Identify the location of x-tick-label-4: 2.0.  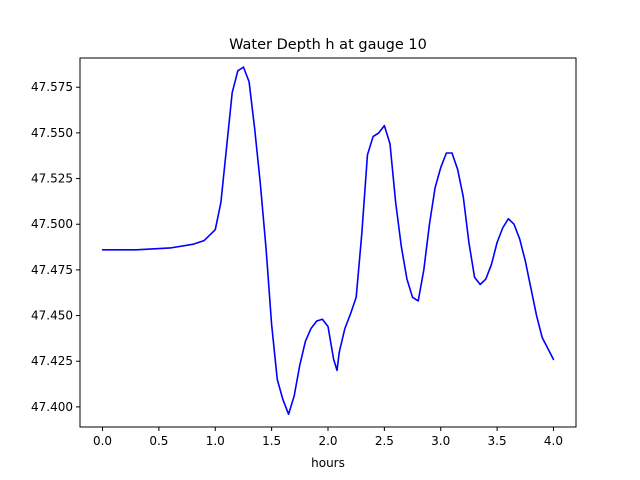
(327, 441).